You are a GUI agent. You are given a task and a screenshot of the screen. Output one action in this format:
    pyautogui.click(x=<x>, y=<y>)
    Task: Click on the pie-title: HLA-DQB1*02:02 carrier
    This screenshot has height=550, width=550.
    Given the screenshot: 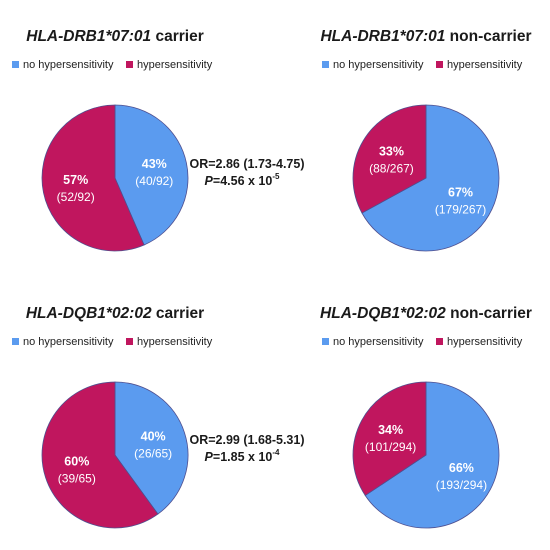 What is the action you would take?
    pyautogui.click(x=115, y=313)
    